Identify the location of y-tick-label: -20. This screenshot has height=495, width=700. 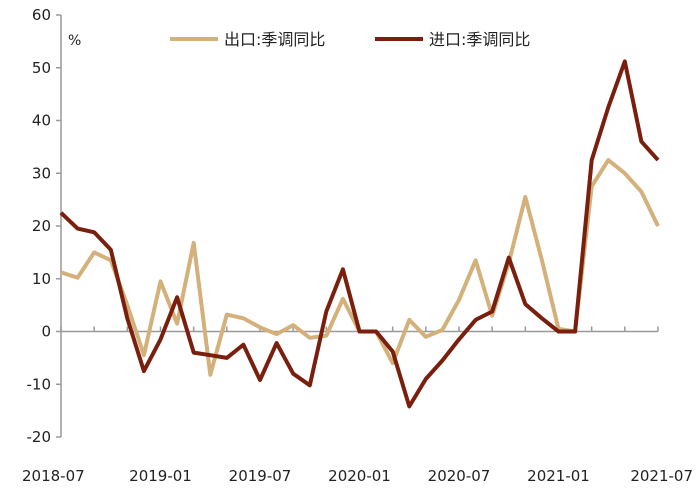
(39, 437).